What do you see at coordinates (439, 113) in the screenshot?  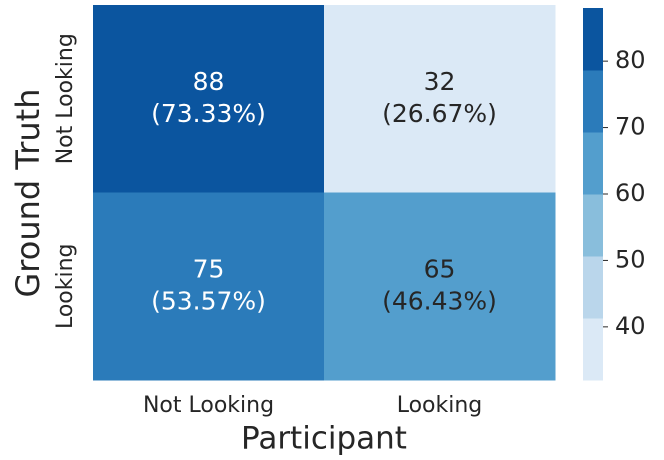 I see `cell-percent: (26.67%)` at bounding box center [439, 113].